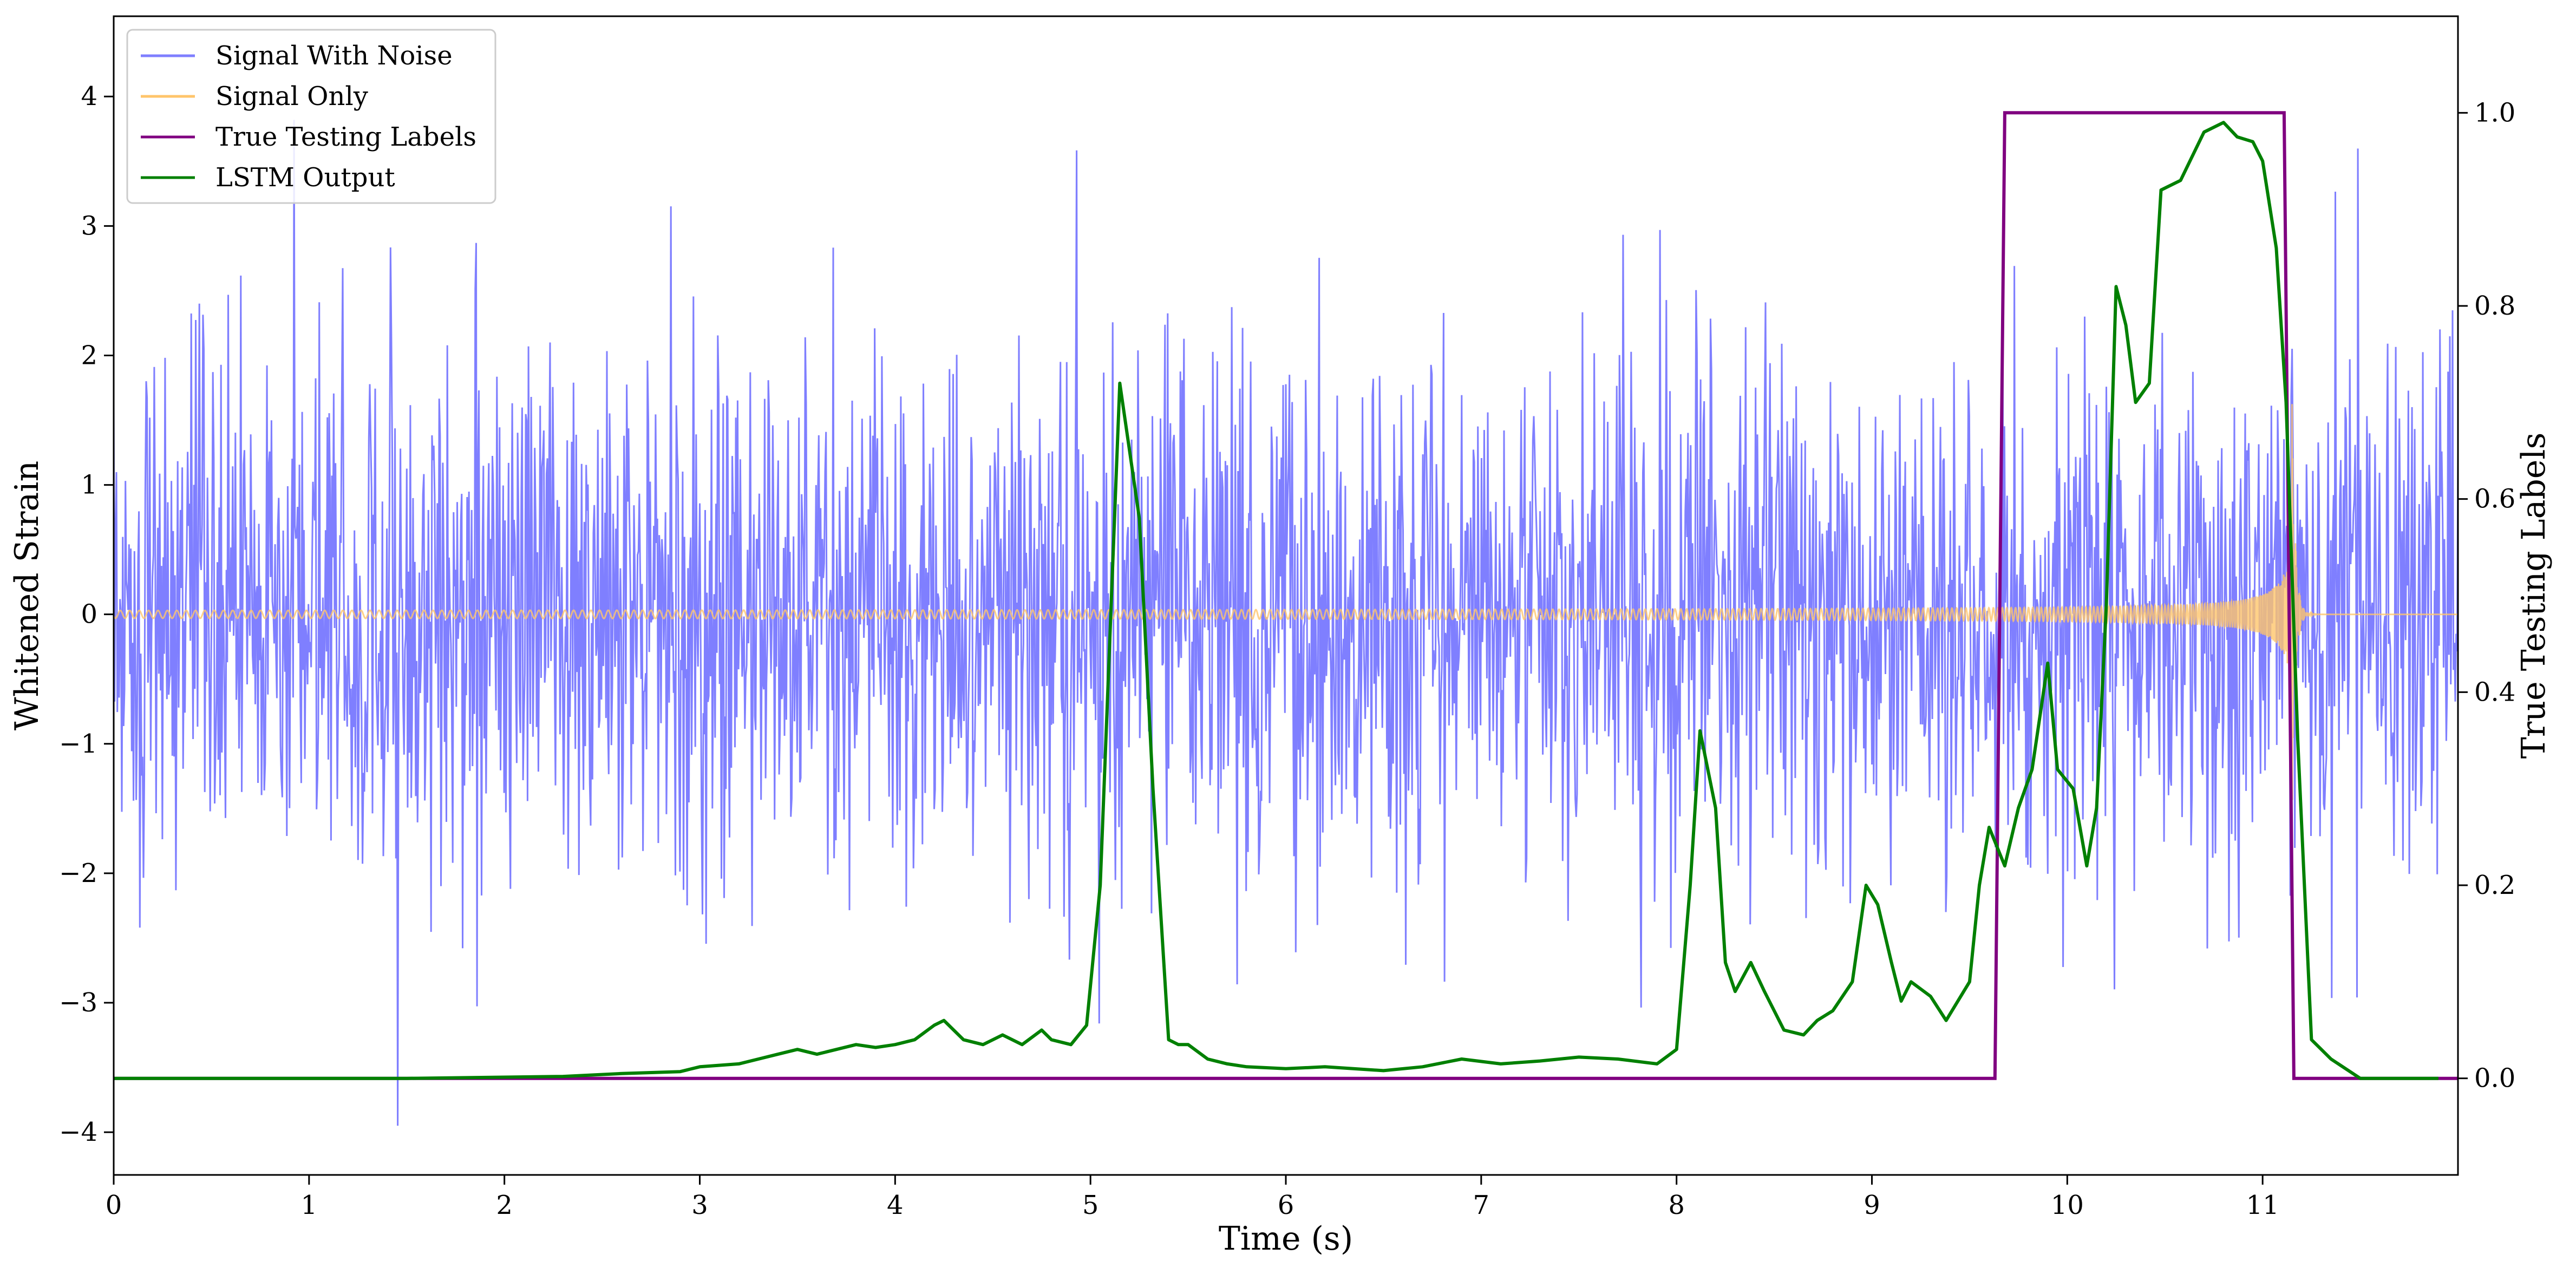 The image size is (2576, 1274). I want to click on y2-axis-title: True Testing Labels, so click(2534, 596).